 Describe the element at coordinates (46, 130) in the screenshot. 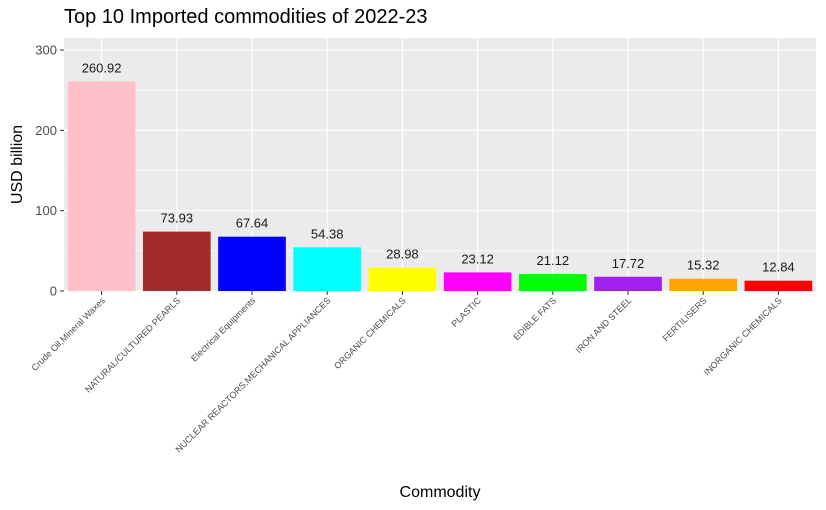

I see `y-tick-label: 200` at that location.